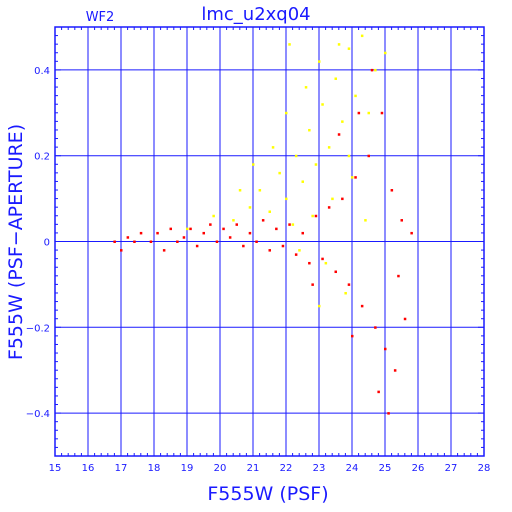 The height and width of the screenshot is (512, 512). What do you see at coordinates (253, 468) in the screenshot?
I see `x-tick-label: 21` at bounding box center [253, 468].